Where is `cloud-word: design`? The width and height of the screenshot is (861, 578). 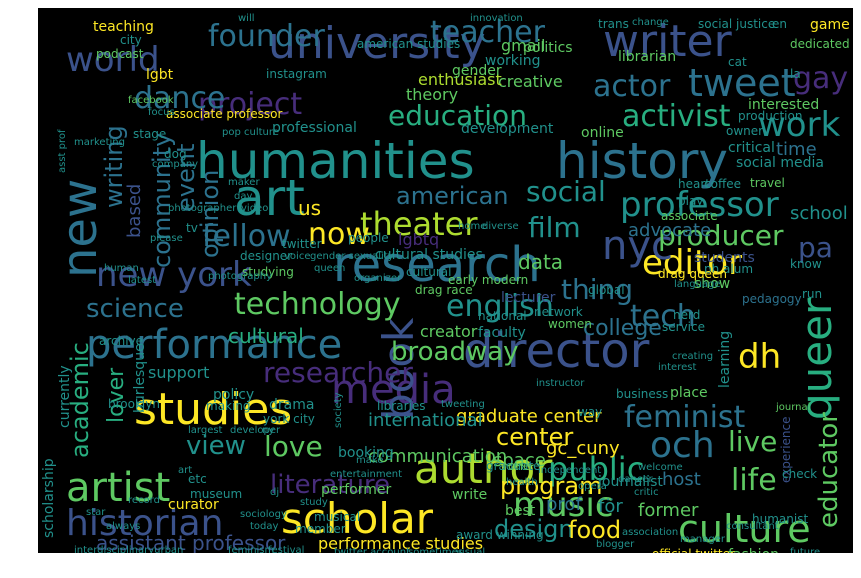
cloud-word: design is located at coordinates (534, 529).